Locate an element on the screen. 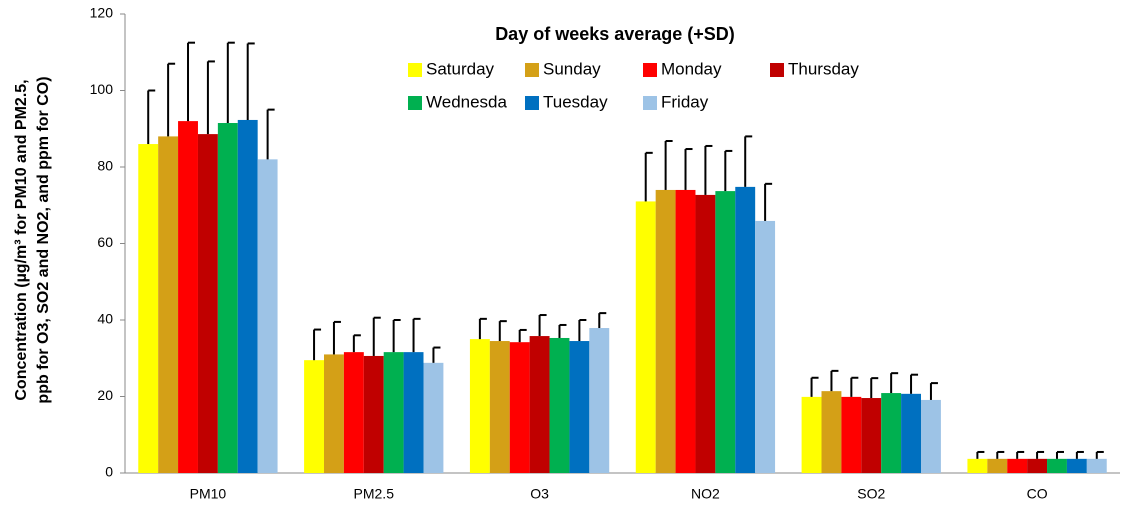  y-tick-label: 40 is located at coordinates (105, 319).